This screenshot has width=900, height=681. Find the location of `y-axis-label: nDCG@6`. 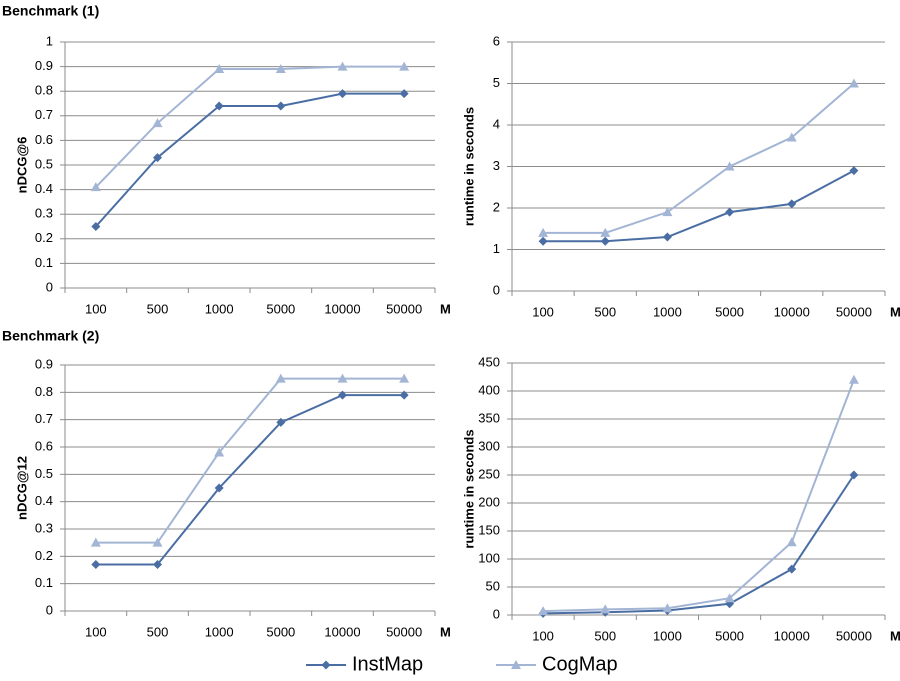

y-axis-label: nDCG@6 is located at coordinates (21, 165).